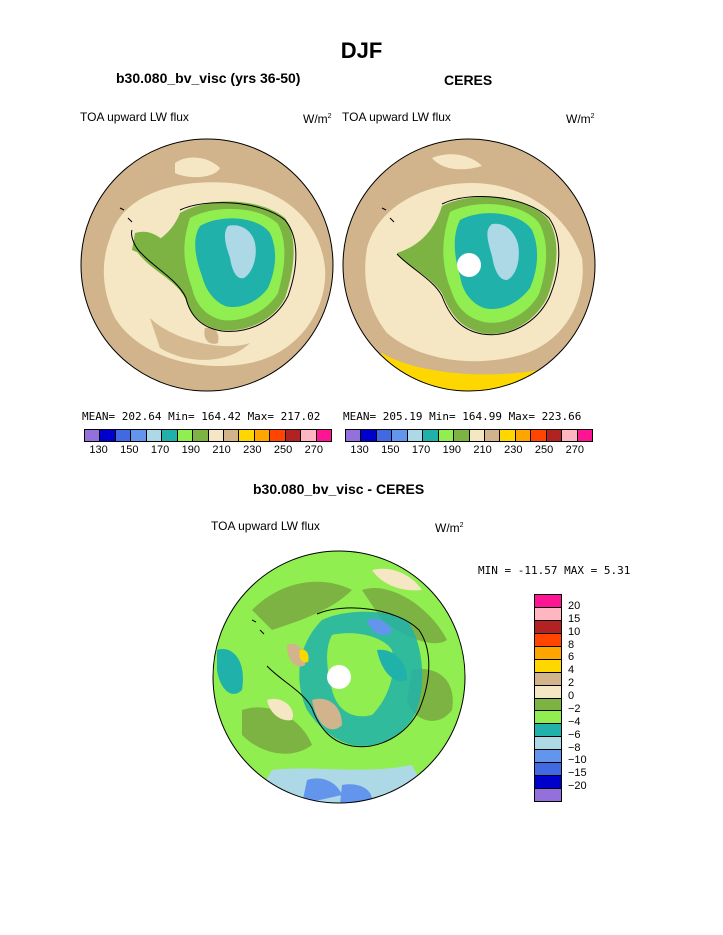 This screenshot has height=935, width=723. Describe the element at coordinates (580, 119) in the screenshot. I see `right-units: W/m2` at that location.